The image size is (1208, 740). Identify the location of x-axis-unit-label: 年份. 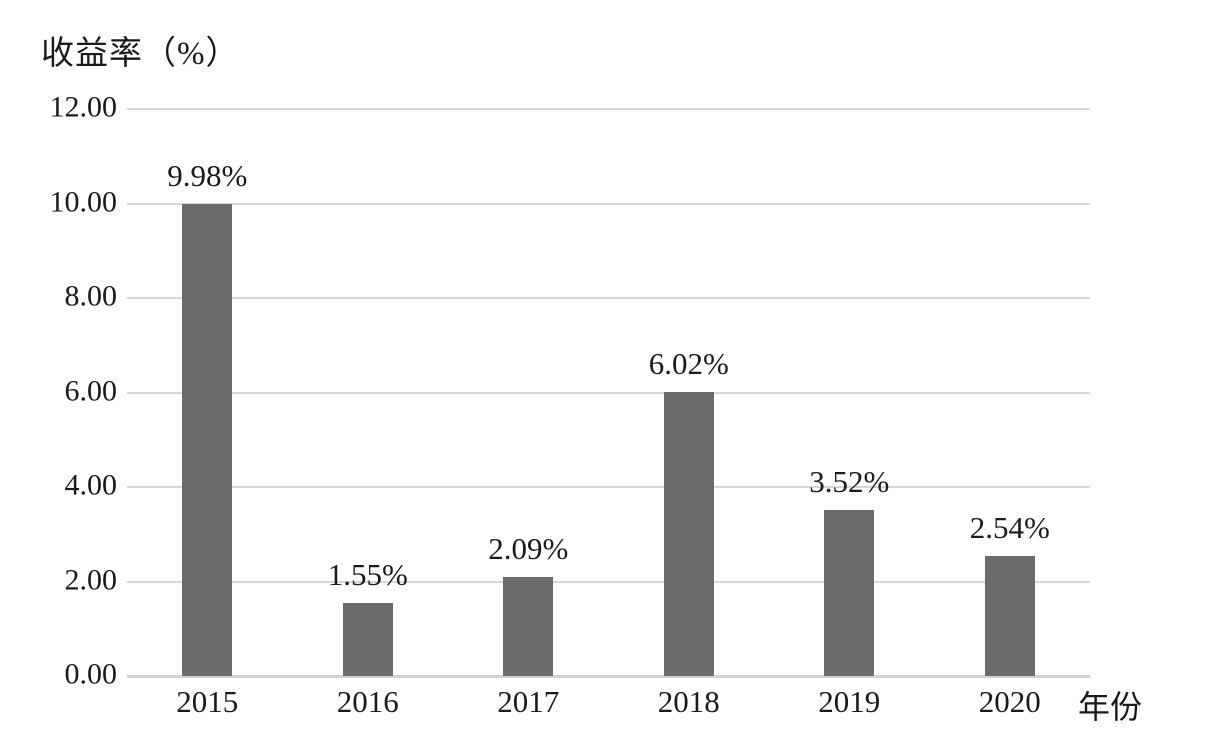
(1110, 707).